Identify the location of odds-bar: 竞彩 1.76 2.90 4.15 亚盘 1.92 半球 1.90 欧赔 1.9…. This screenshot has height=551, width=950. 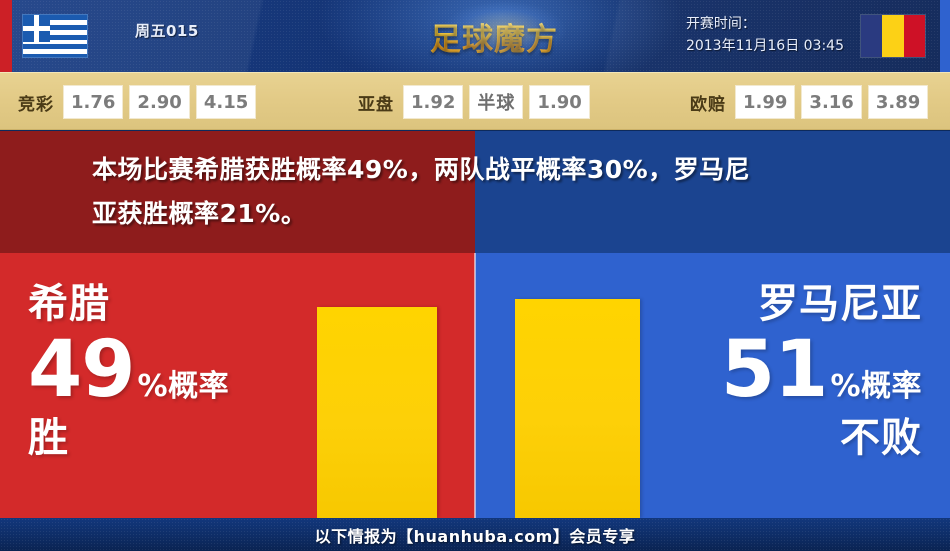
(475, 101).